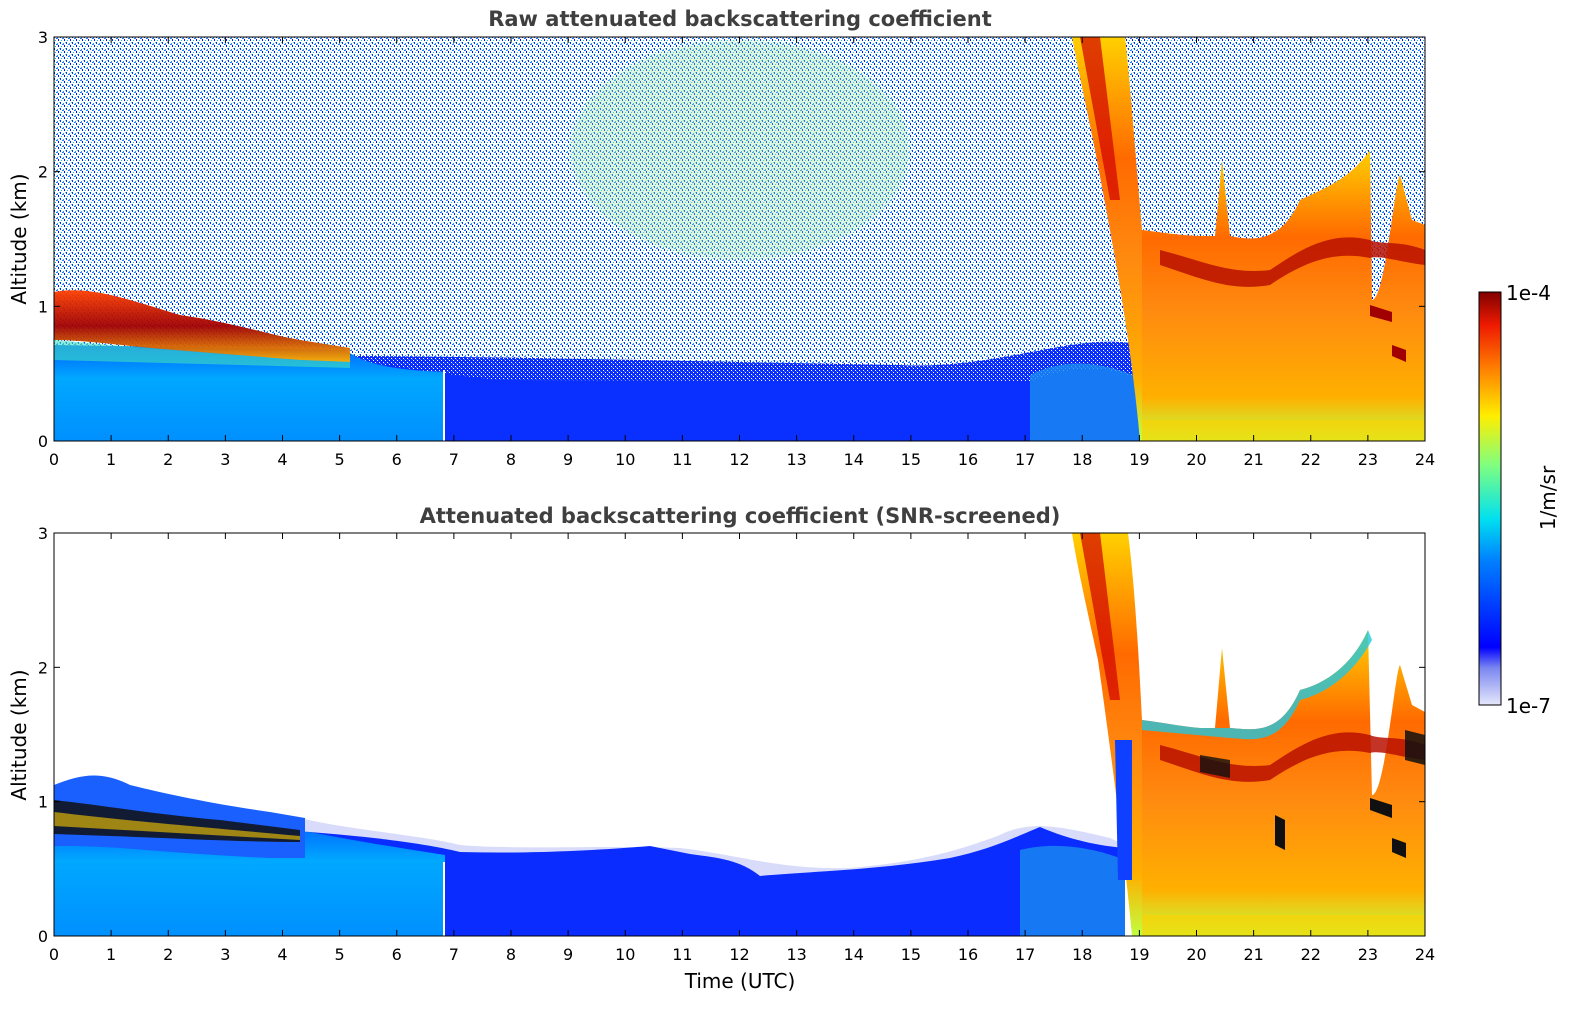  What do you see at coordinates (568, 459) in the screenshot?
I see `x-tick-label-raw: 9` at bounding box center [568, 459].